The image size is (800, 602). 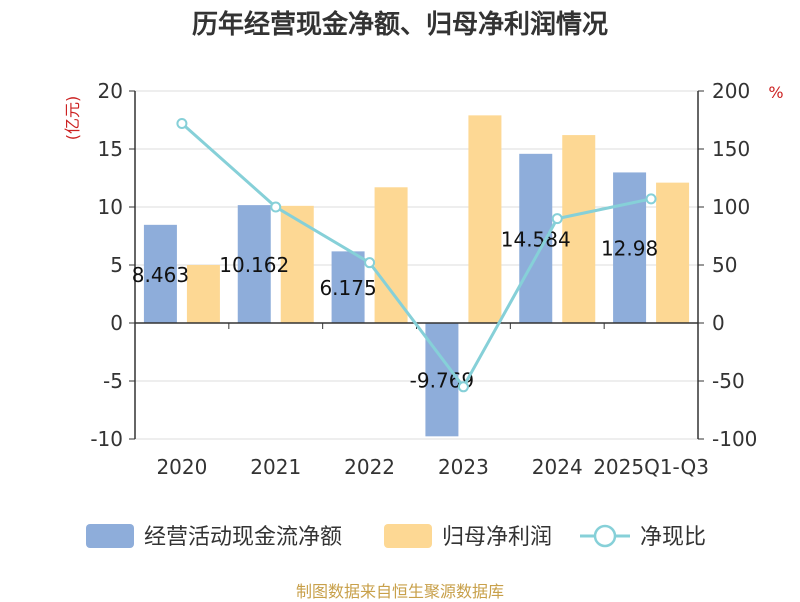 What do you see at coordinates (116, 265) in the screenshot?
I see `y-left-tick-label: 5` at bounding box center [116, 265].